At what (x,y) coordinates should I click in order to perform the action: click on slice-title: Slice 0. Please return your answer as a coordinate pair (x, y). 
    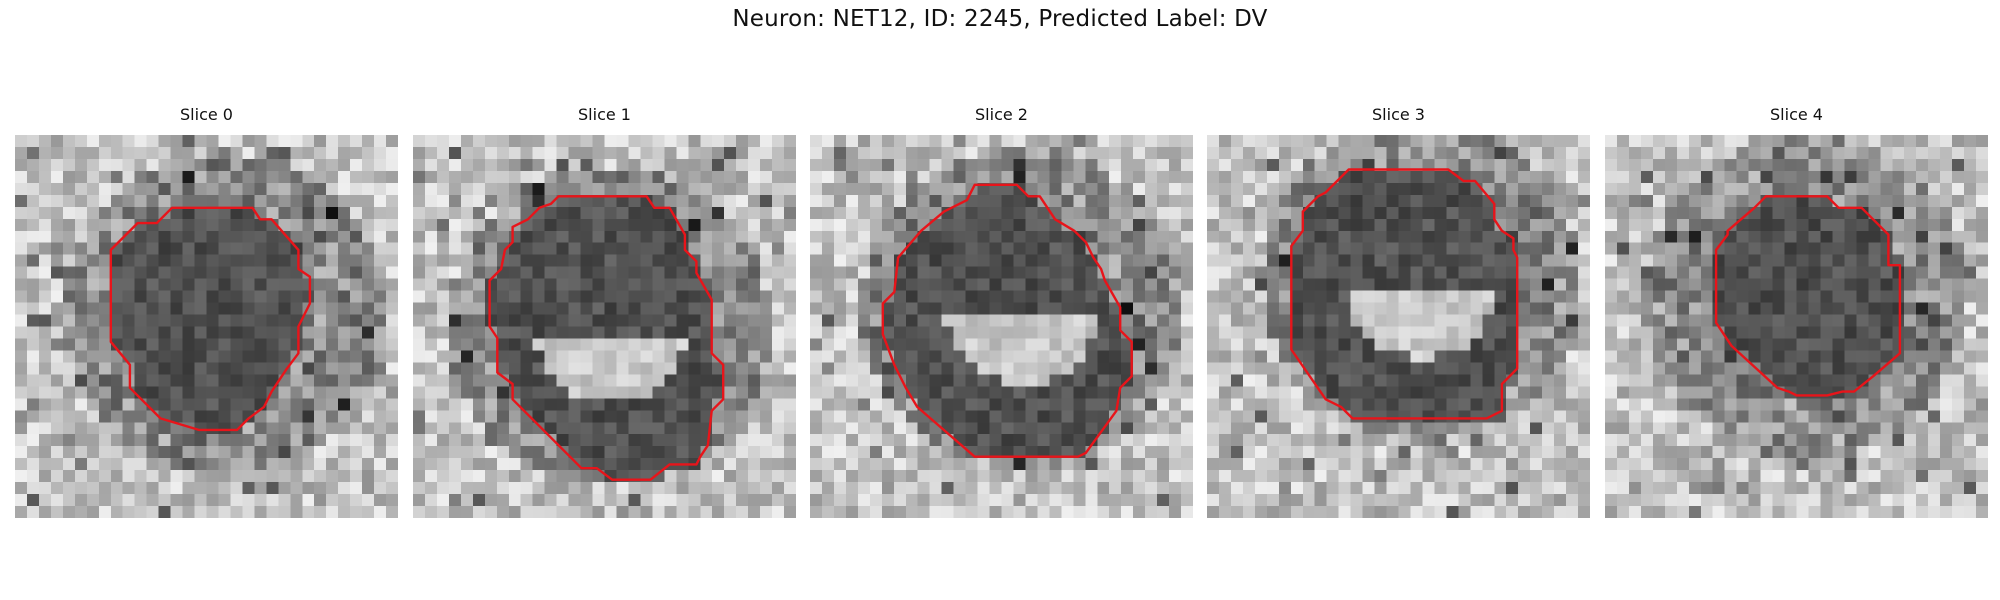
    Looking at the image, I should click on (206, 114).